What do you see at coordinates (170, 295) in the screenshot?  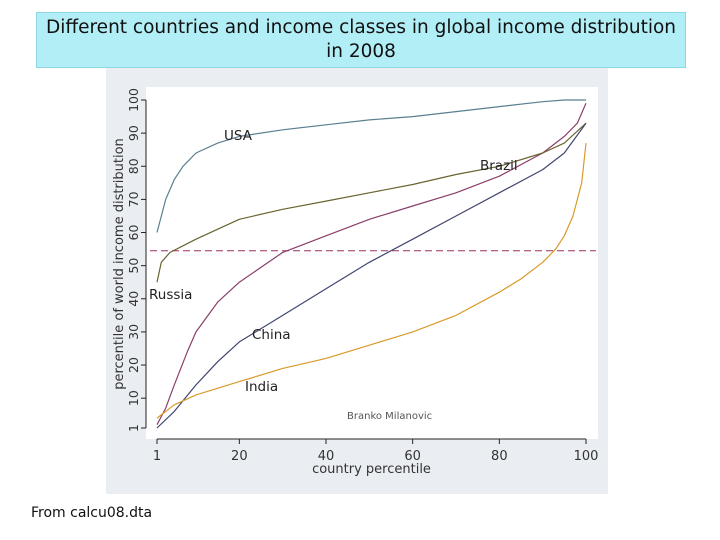 I see `series-label-russia: Russia` at bounding box center [170, 295].